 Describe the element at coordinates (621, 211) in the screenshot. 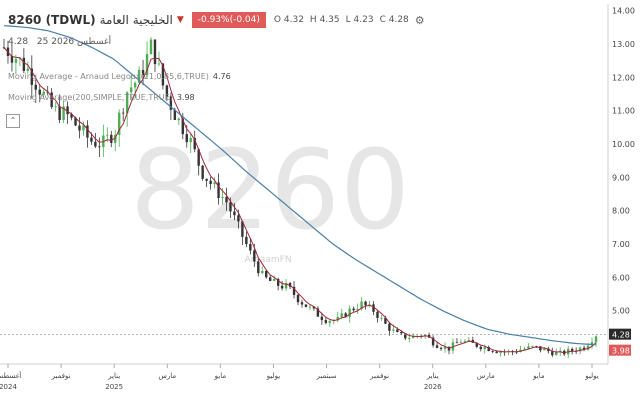

I see `y-tick-label: 8.00` at that location.